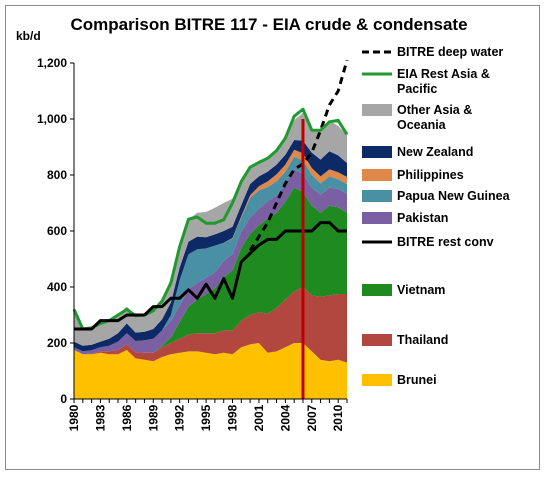 The image size is (547, 477). I want to click on legend-swatch-vietnam, so click(377, 290).